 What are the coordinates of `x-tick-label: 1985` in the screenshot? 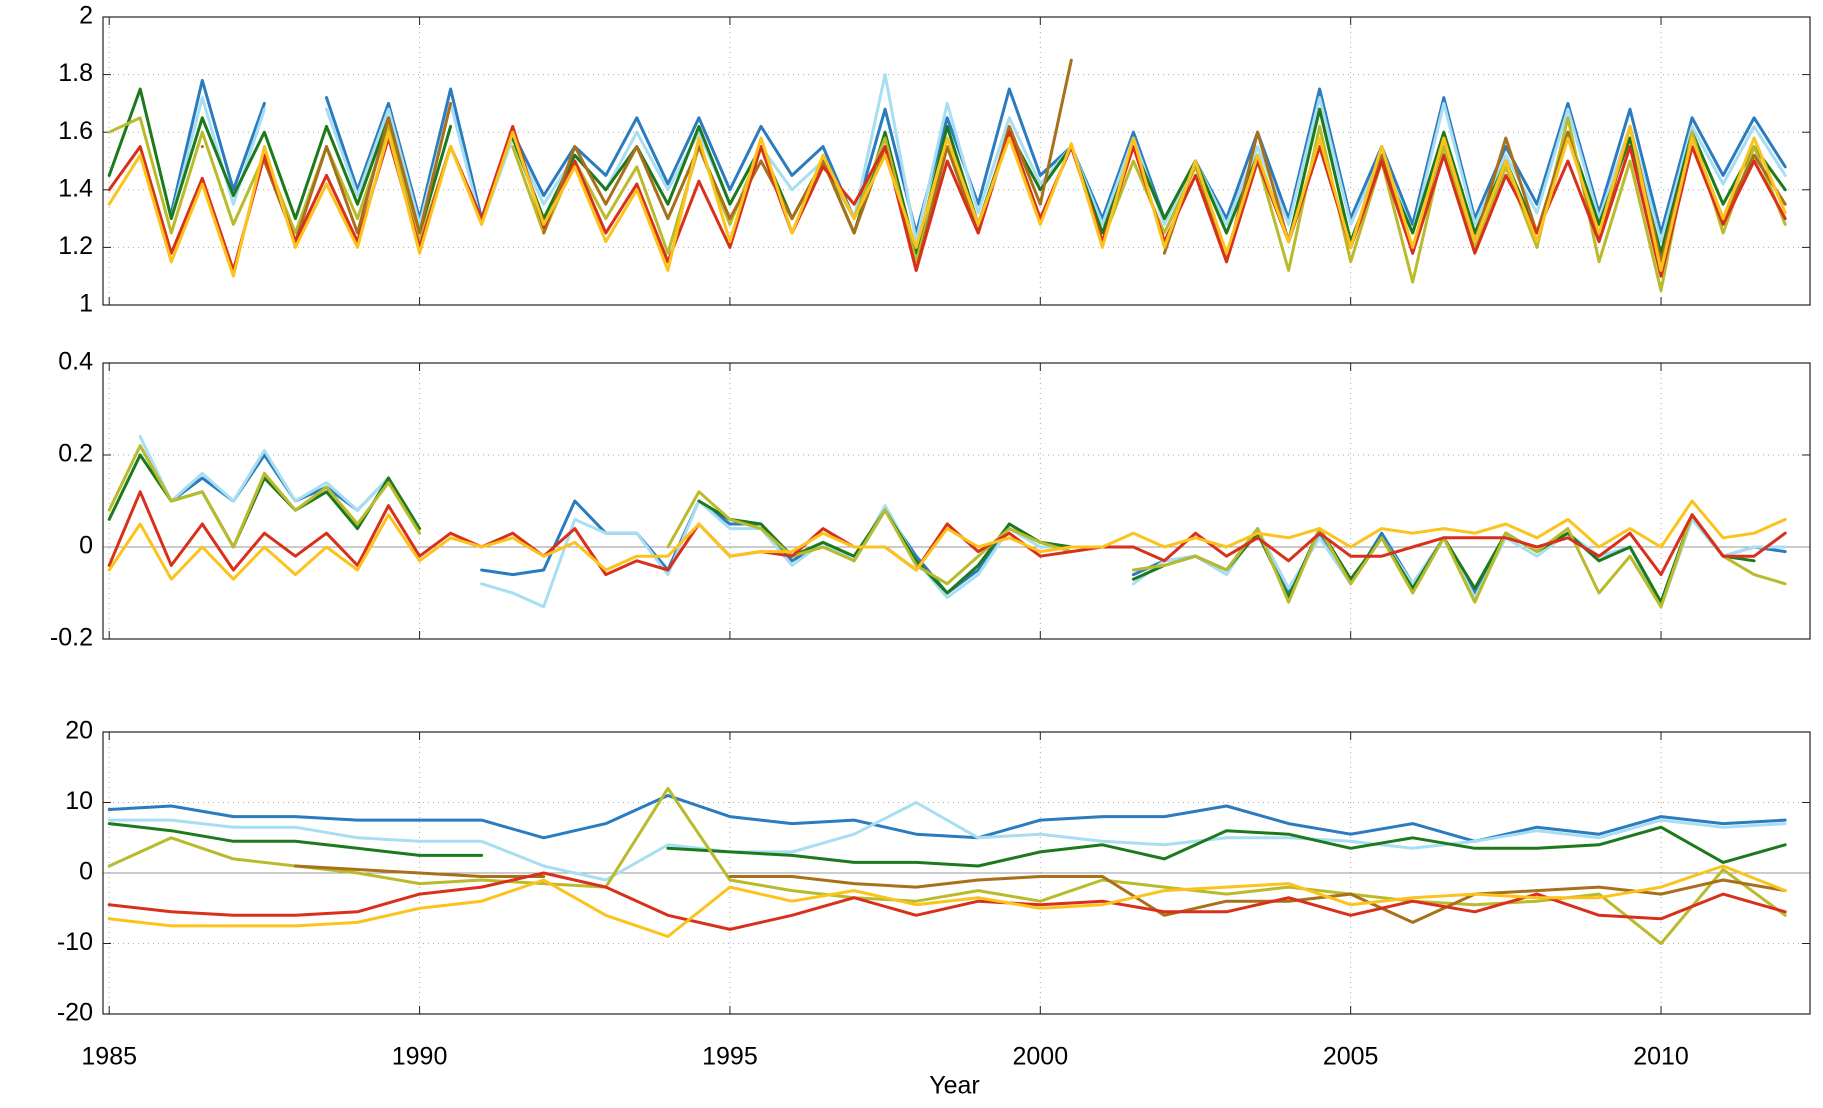 It's located at (109, 1057).